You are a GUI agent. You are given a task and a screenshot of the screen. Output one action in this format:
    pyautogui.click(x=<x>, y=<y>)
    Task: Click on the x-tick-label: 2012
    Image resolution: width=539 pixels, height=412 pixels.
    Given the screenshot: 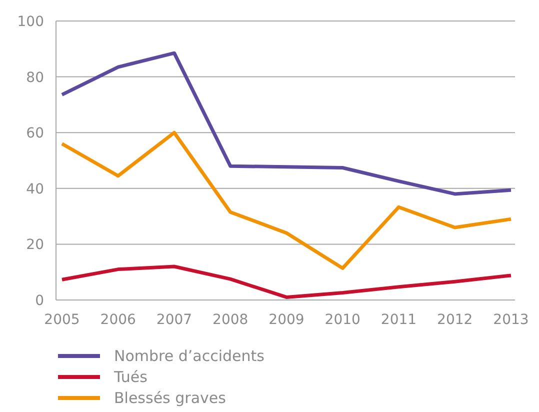 What is the action you would take?
    pyautogui.click(x=455, y=320)
    